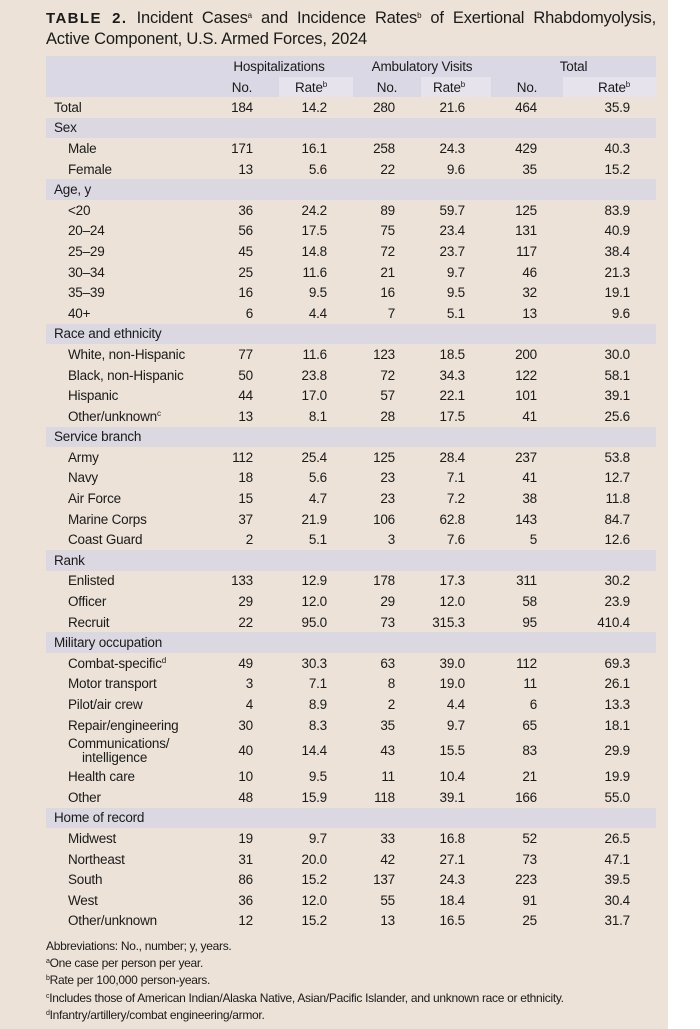 This screenshot has height=1029, width=700. I want to click on cell-count: 101, so click(526, 396).